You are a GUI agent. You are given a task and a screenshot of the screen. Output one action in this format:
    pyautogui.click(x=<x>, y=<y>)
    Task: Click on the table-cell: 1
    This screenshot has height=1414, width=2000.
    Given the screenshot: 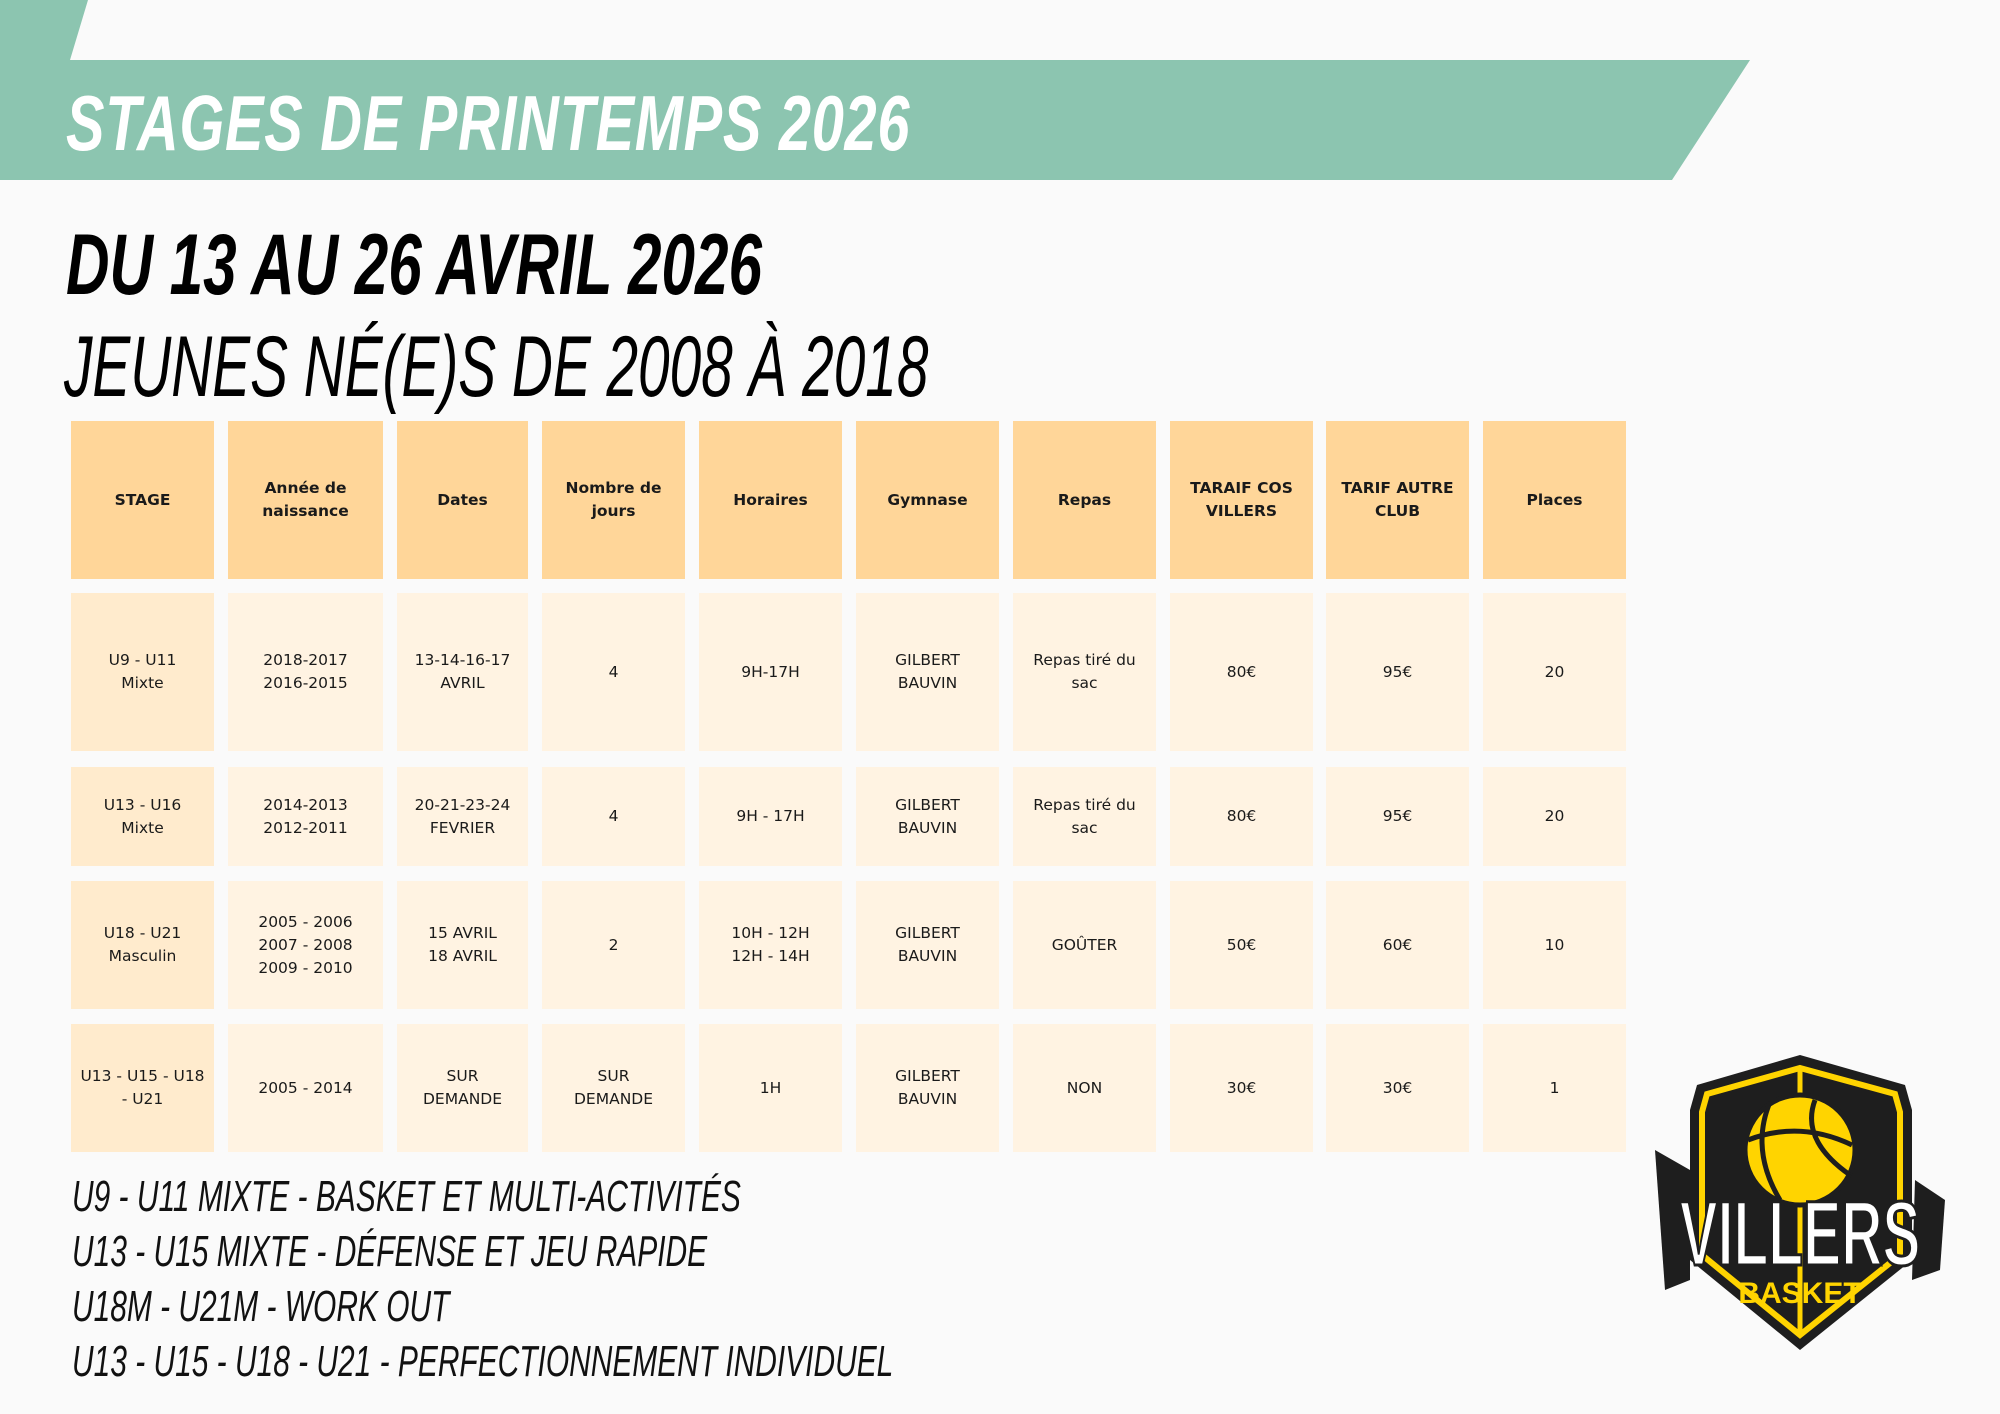 What is the action you would take?
    pyautogui.click(x=1554, y=1088)
    